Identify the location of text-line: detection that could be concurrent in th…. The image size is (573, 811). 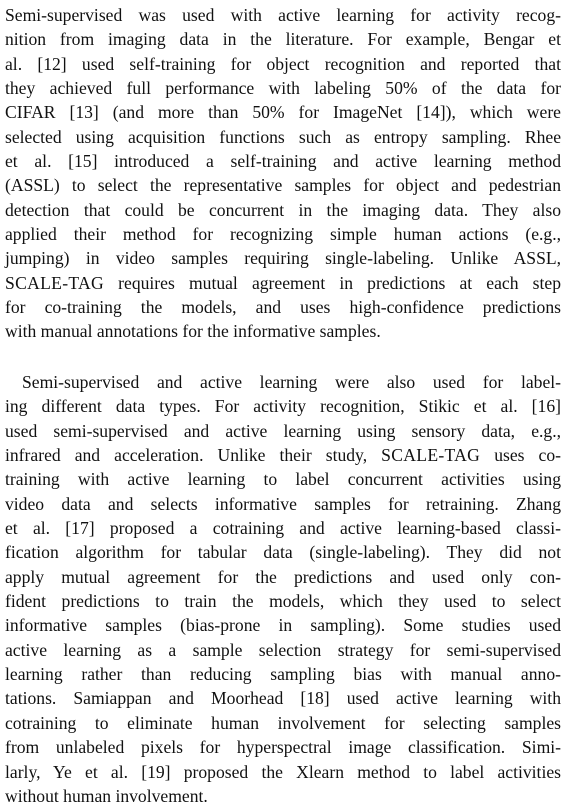
(283, 209).